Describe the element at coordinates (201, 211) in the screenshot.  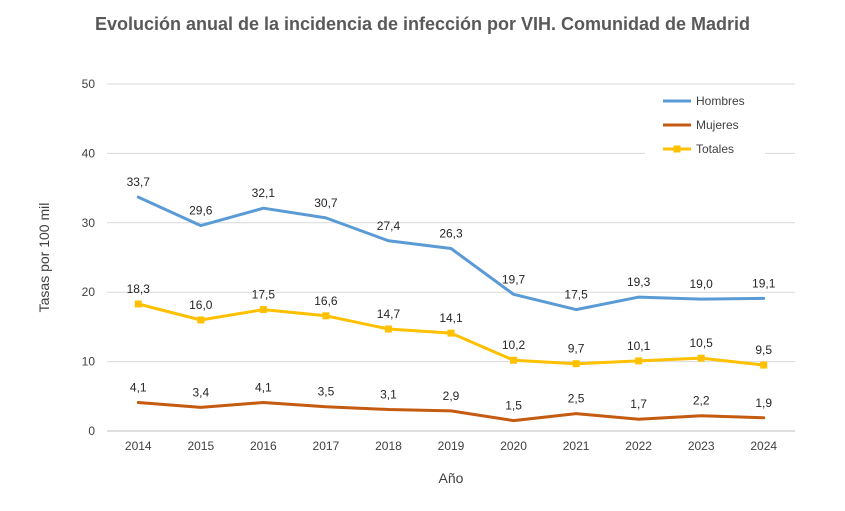
I see `data-label-hombres: 29,6` at that location.